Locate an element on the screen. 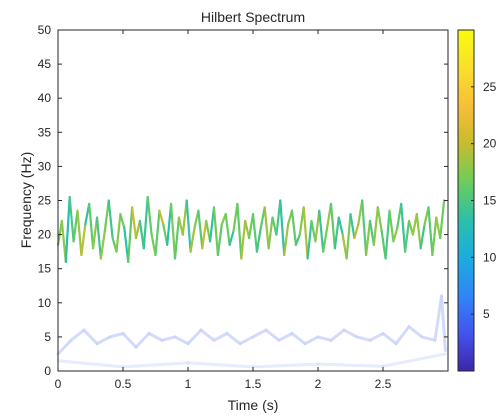 The image size is (502, 416). x-tick-label: 0 is located at coordinates (58, 384).